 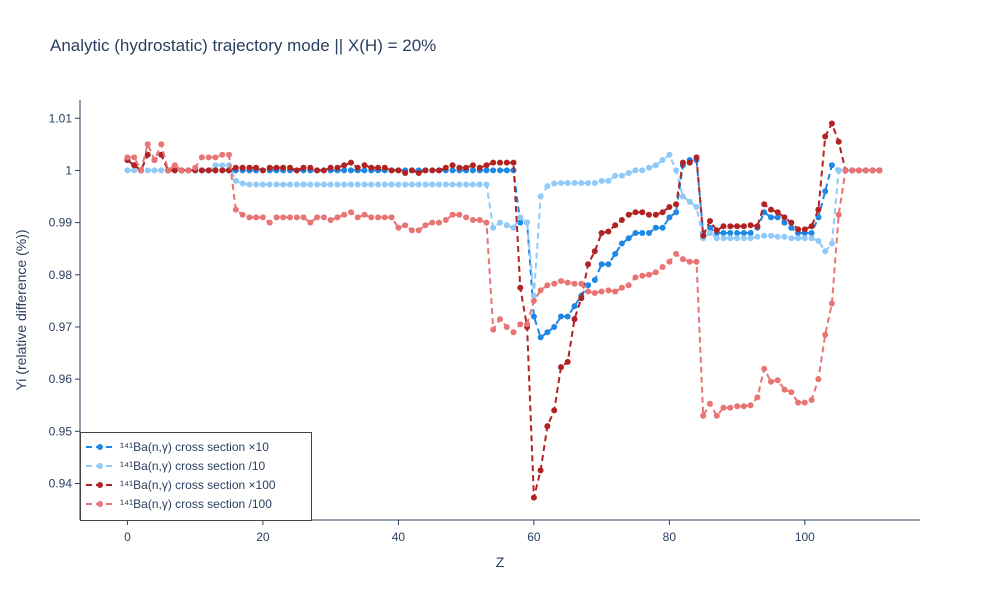 I want to click on legend-item: ¹⁴¹Ba(n,γ) cross section ×100, so click(x=181, y=485).